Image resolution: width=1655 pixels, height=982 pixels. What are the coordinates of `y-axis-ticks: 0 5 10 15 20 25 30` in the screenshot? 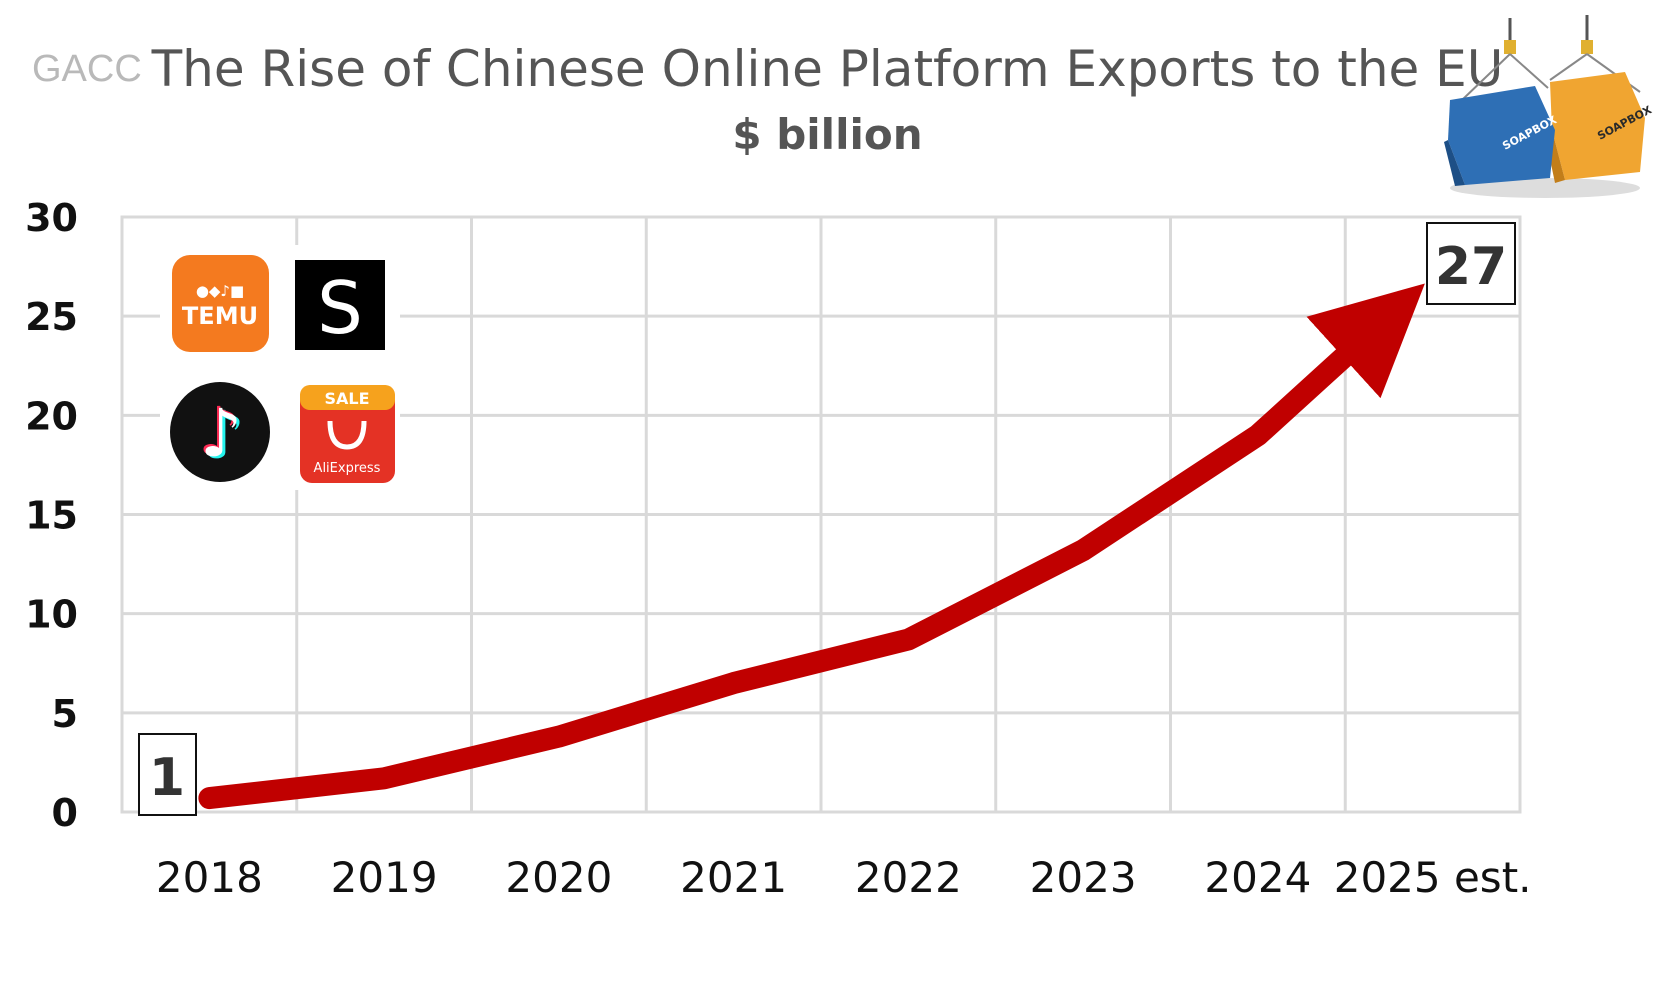 It's located at (51, 515).